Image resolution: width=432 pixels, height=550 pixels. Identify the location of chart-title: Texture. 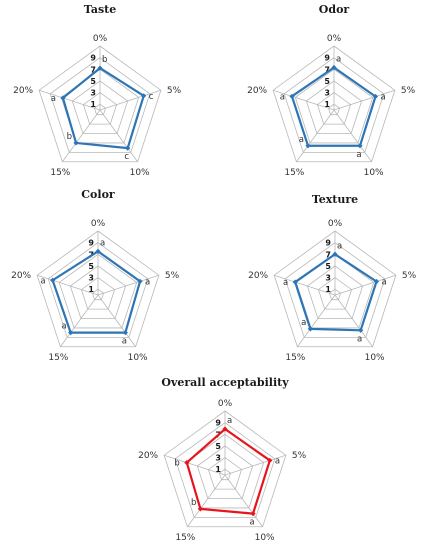
(335, 199).